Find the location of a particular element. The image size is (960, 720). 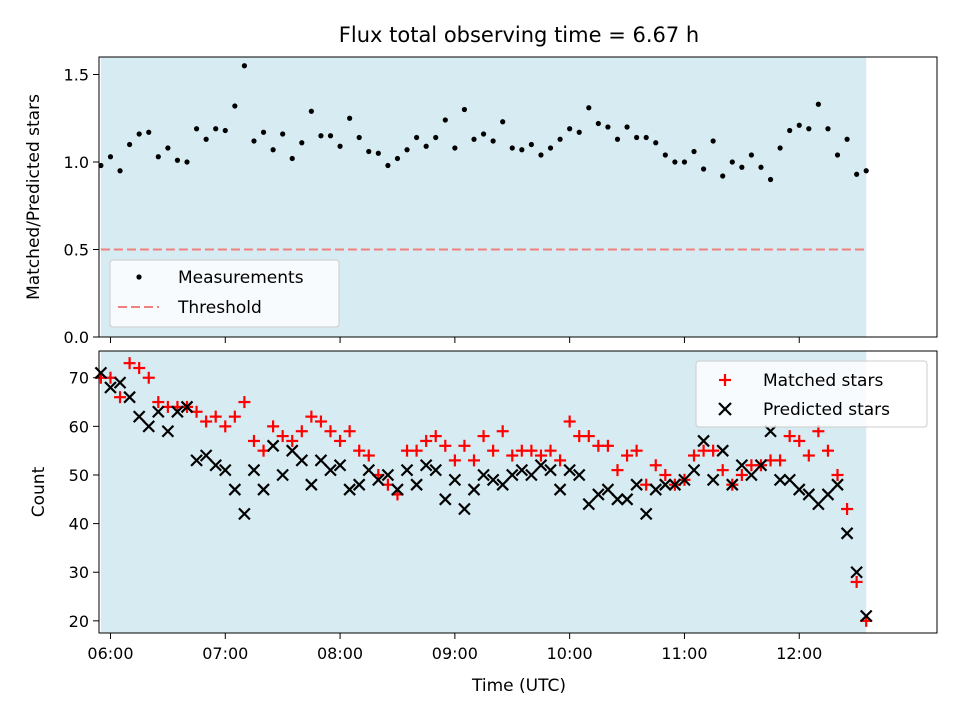

x-tick-label: 08:00 is located at coordinates (340, 653).